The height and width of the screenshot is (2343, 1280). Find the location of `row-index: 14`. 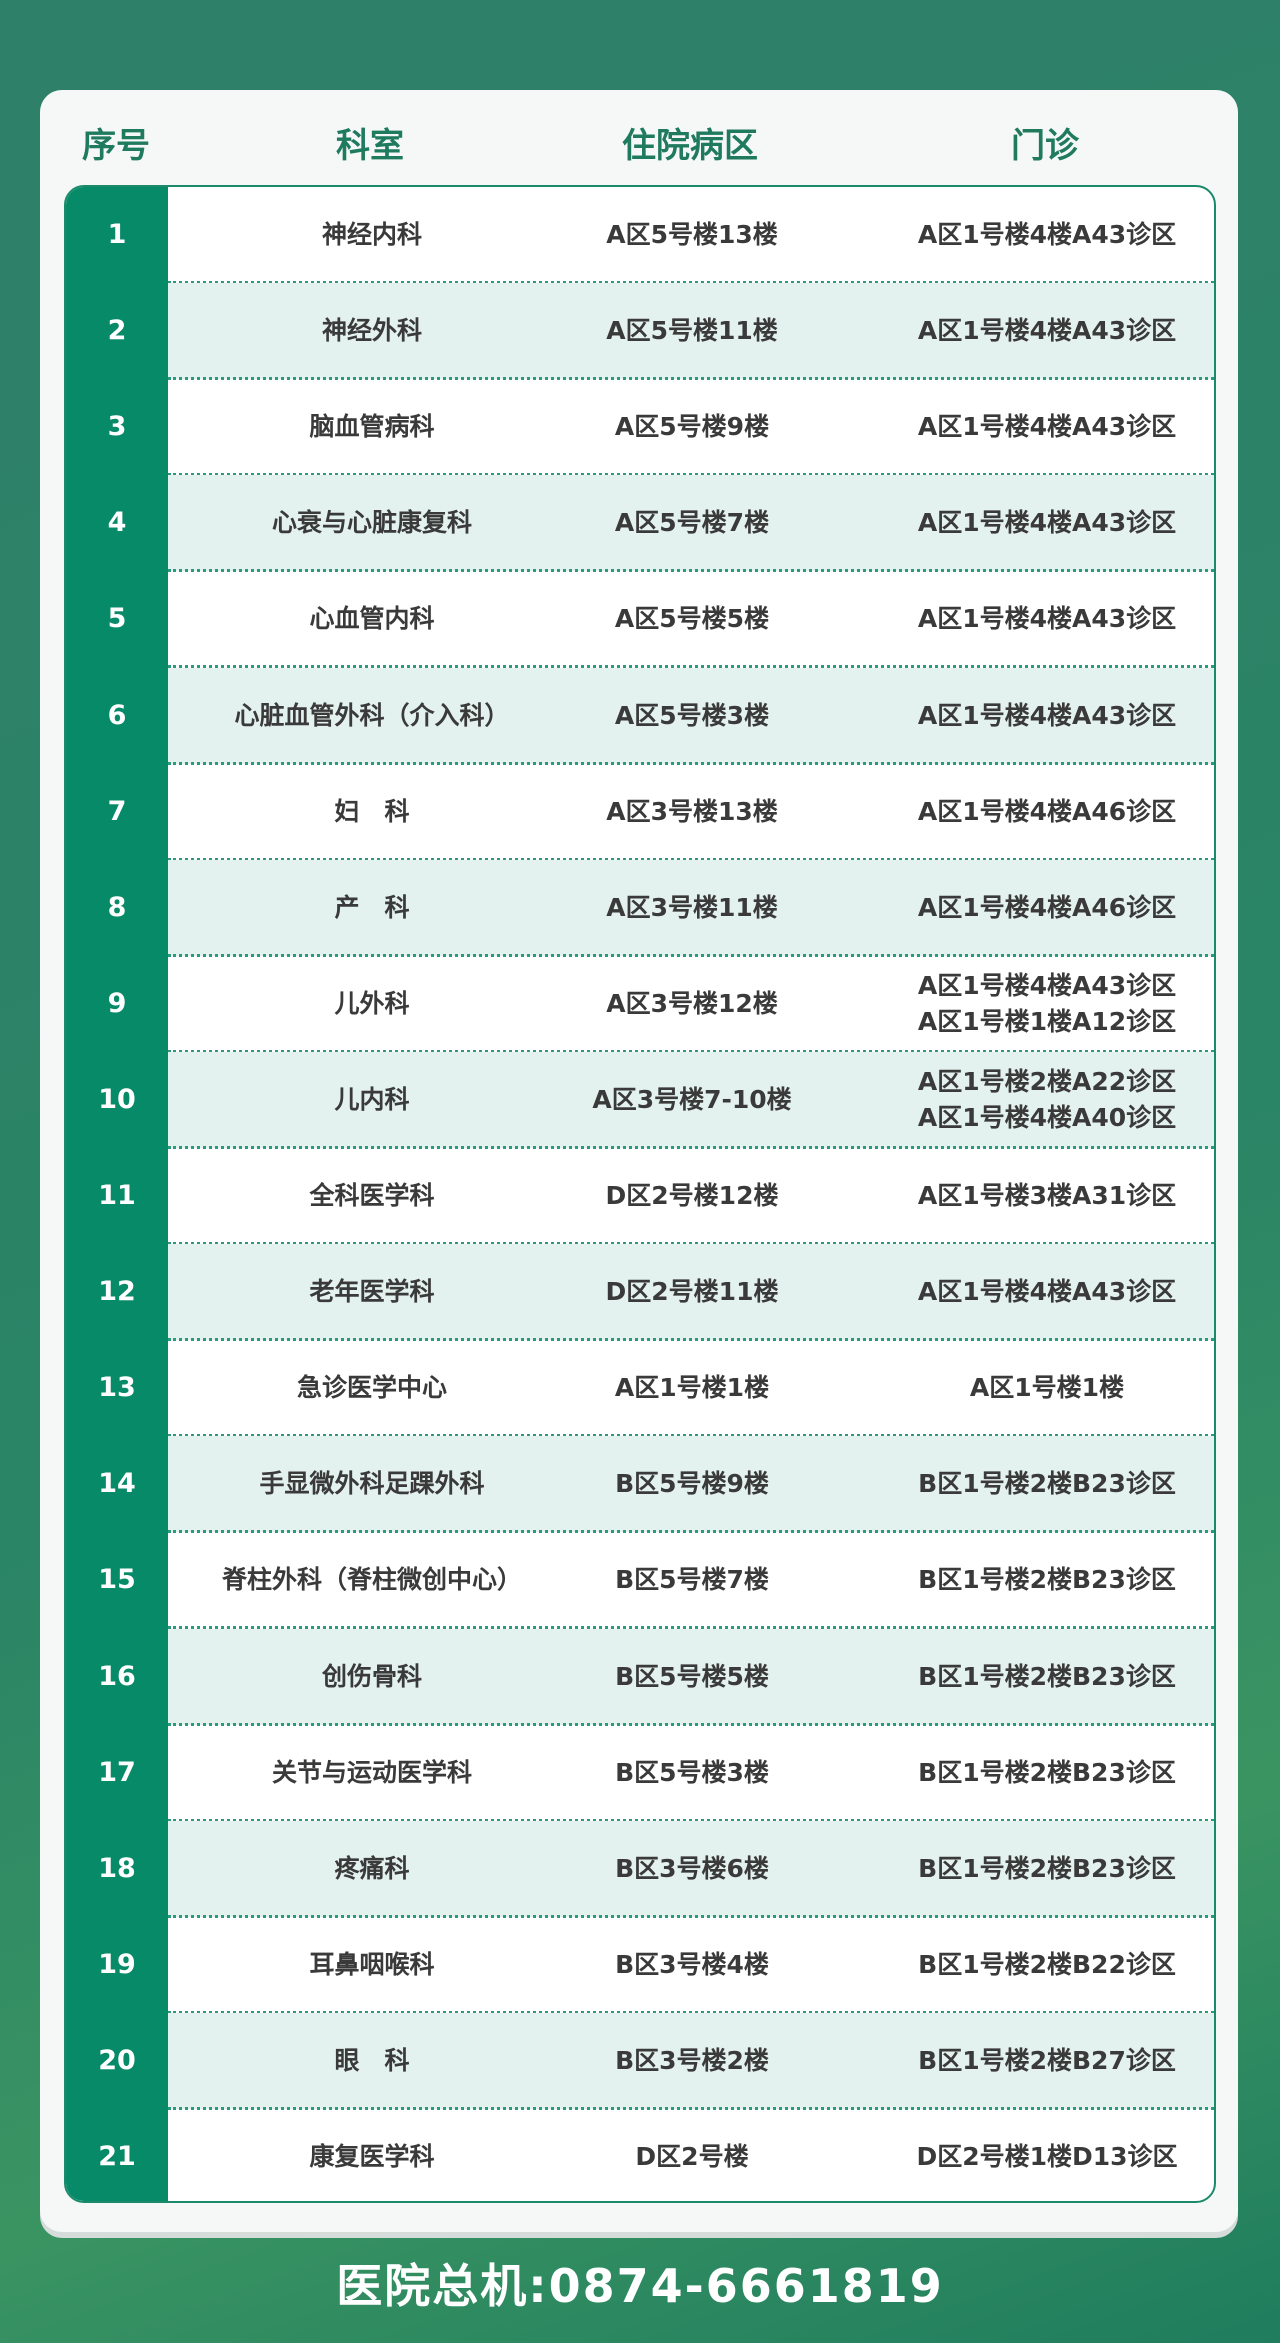

row-index: 14 is located at coordinates (117, 1484).